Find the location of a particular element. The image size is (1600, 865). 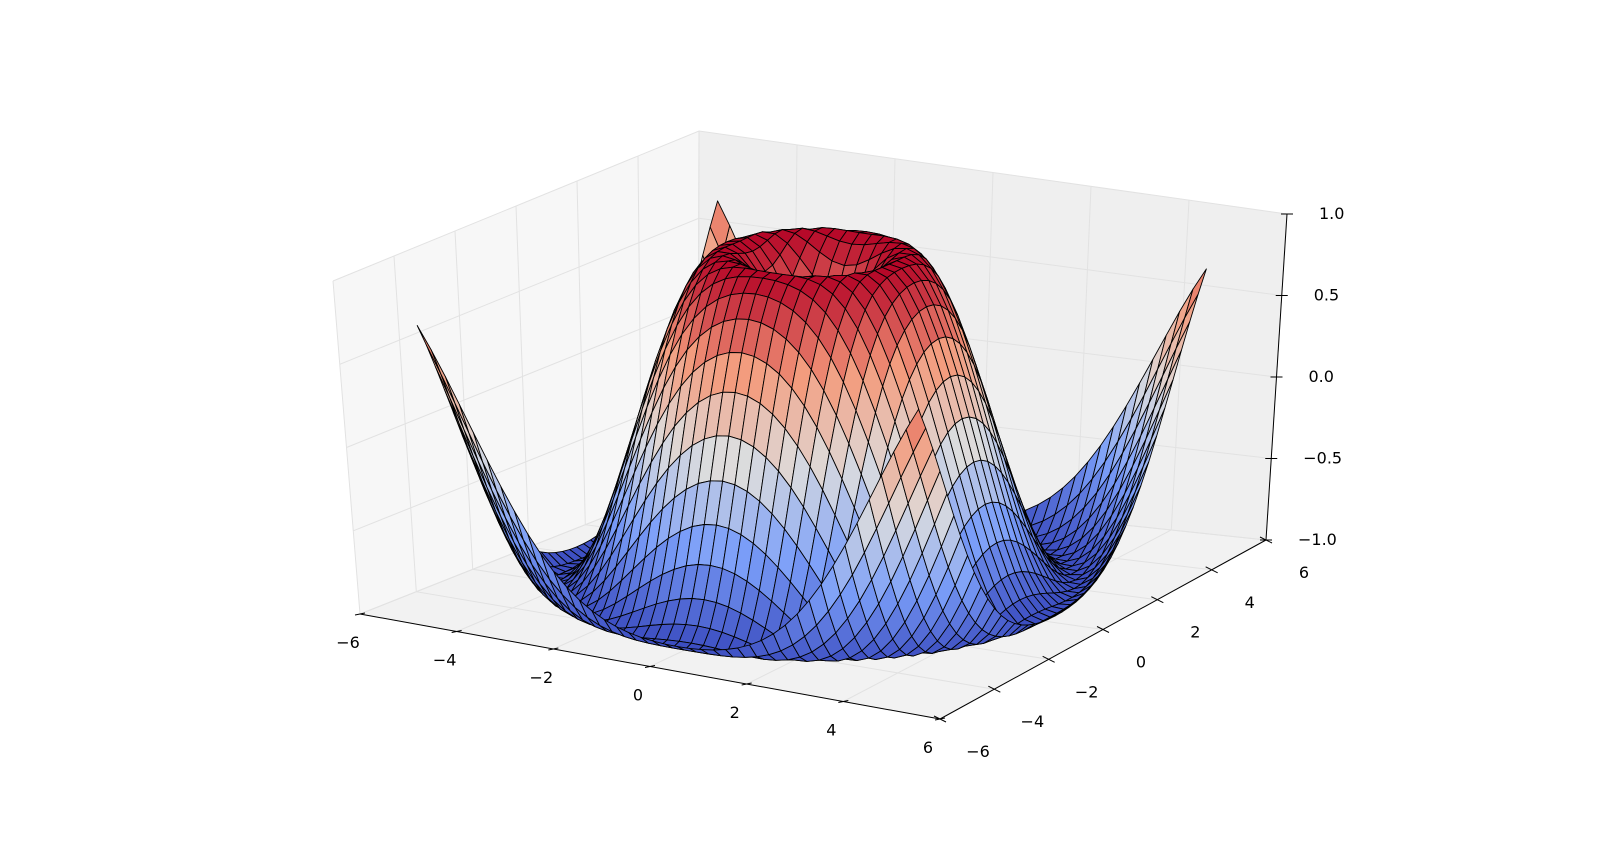

y-tick-label: −2 is located at coordinates (1087, 691).